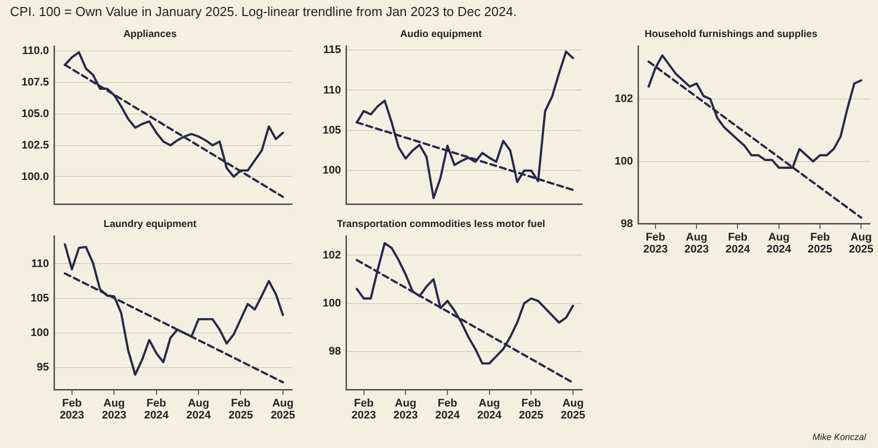 Image resolution: width=878 pixels, height=448 pixels. I want to click on y-tick-label: 102.5, so click(35, 145).